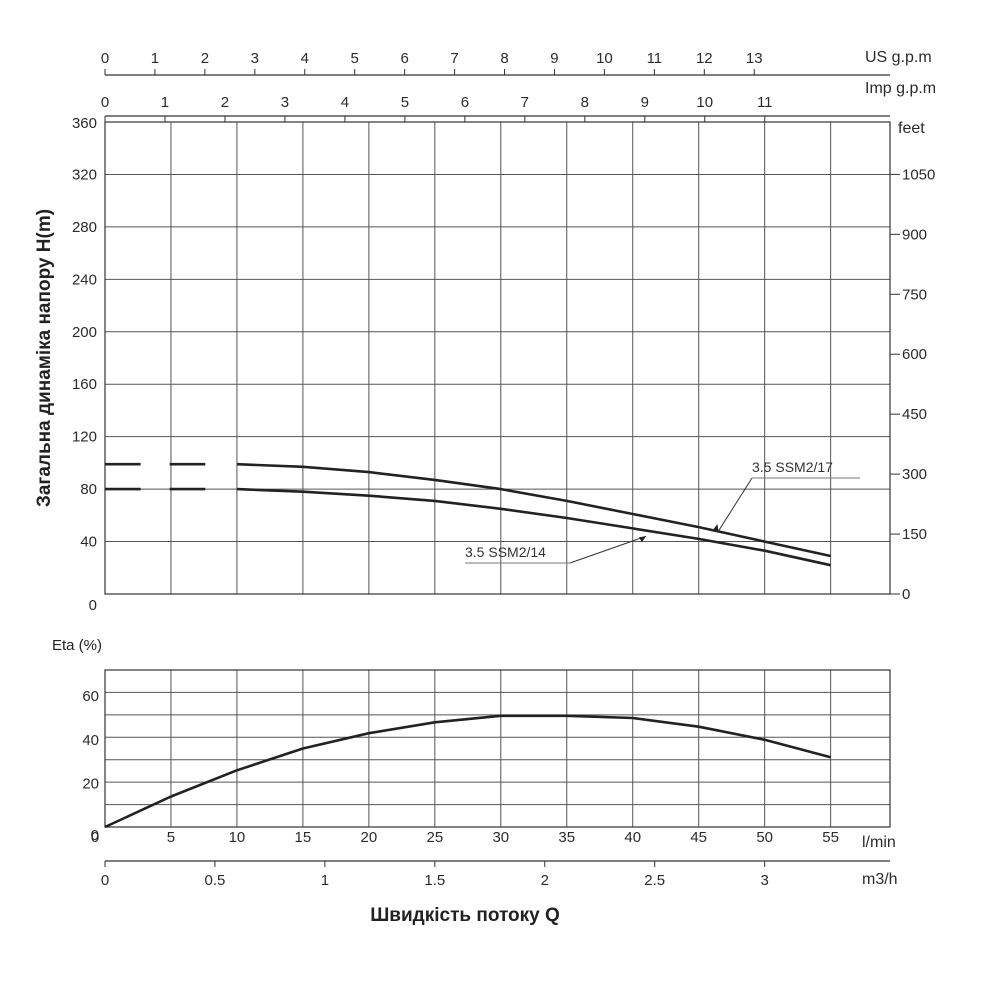 This screenshot has width=1000, height=1000. What do you see at coordinates (90, 696) in the screenshot?
I see `eta-y-tick-label: 60` at bounding box center [90, 696].